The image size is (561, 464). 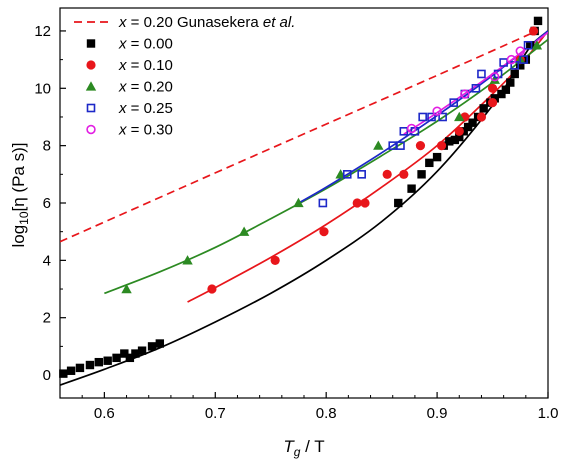 What do you see at coordinates (215, 413) in the screenshot?
I see `x-tick-label: 0.7` at bounding box center [215, 413].